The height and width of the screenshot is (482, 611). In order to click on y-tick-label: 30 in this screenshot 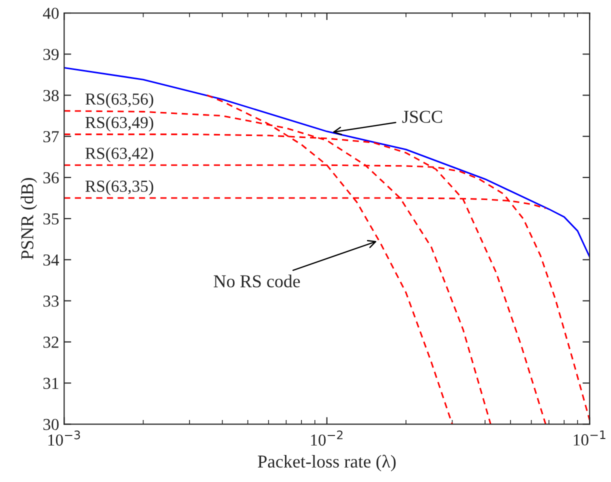, I will do `click(51, 424)`.